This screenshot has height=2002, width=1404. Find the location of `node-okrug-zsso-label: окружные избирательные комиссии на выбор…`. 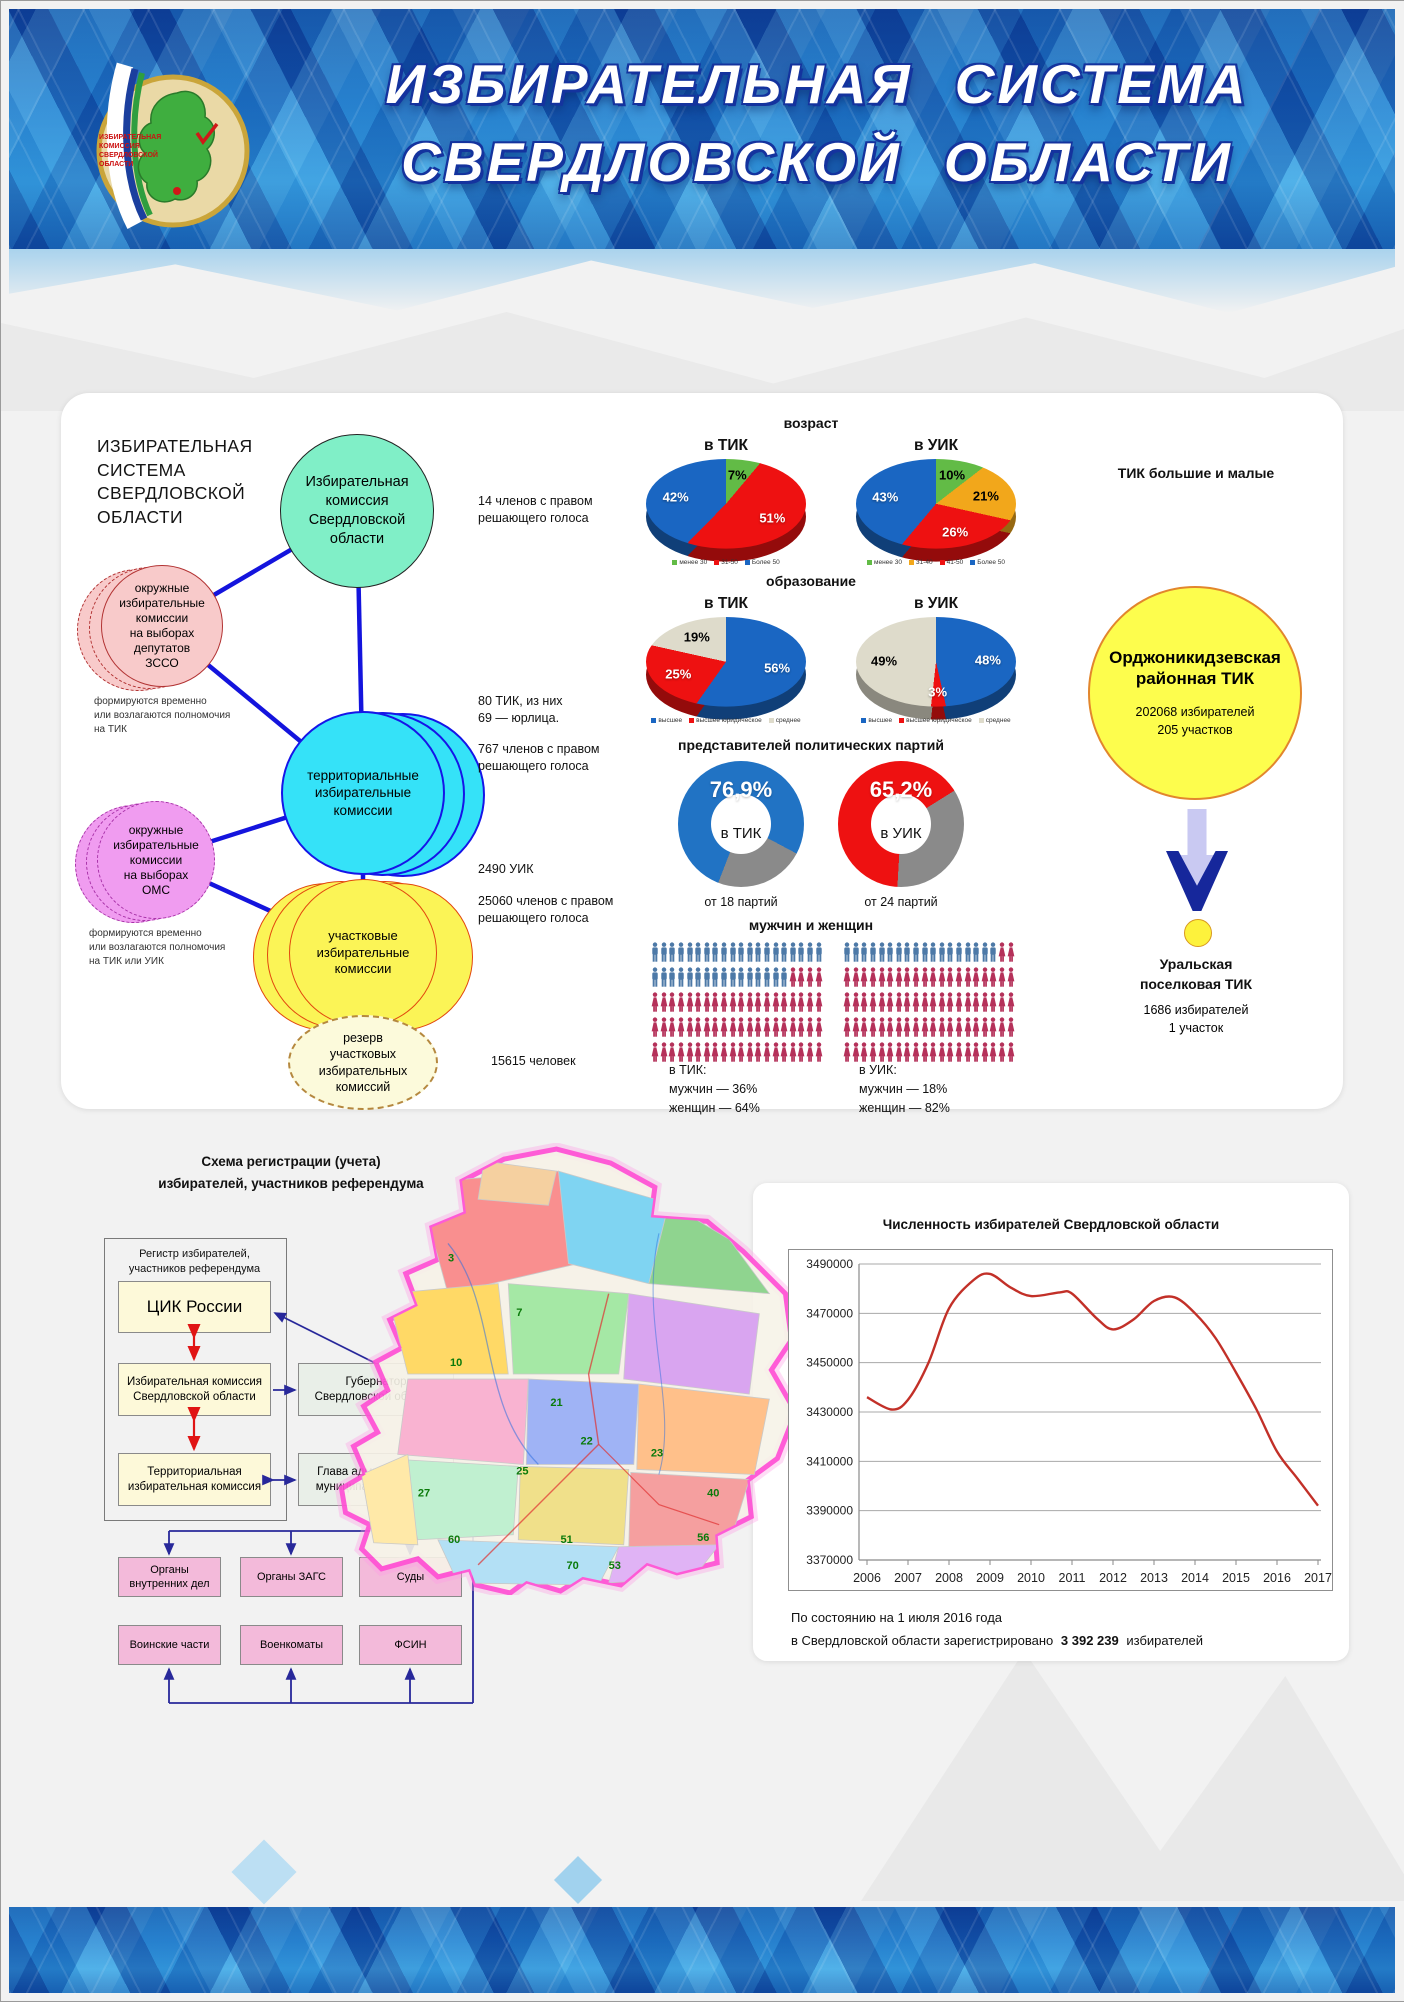

node-okrug-zsso-label: окружные избирательные комиссии на выбор… is located at coordinates (162, 625).